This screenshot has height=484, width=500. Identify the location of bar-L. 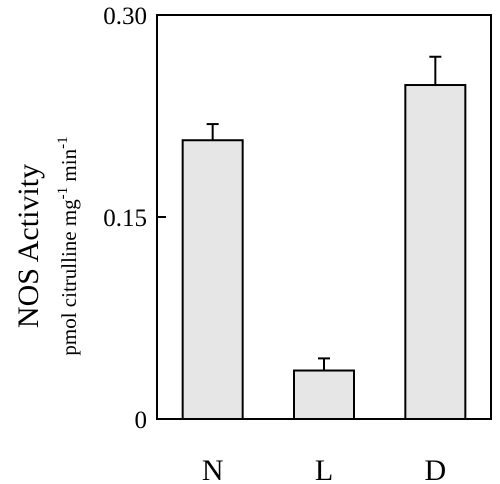
(324, 394).